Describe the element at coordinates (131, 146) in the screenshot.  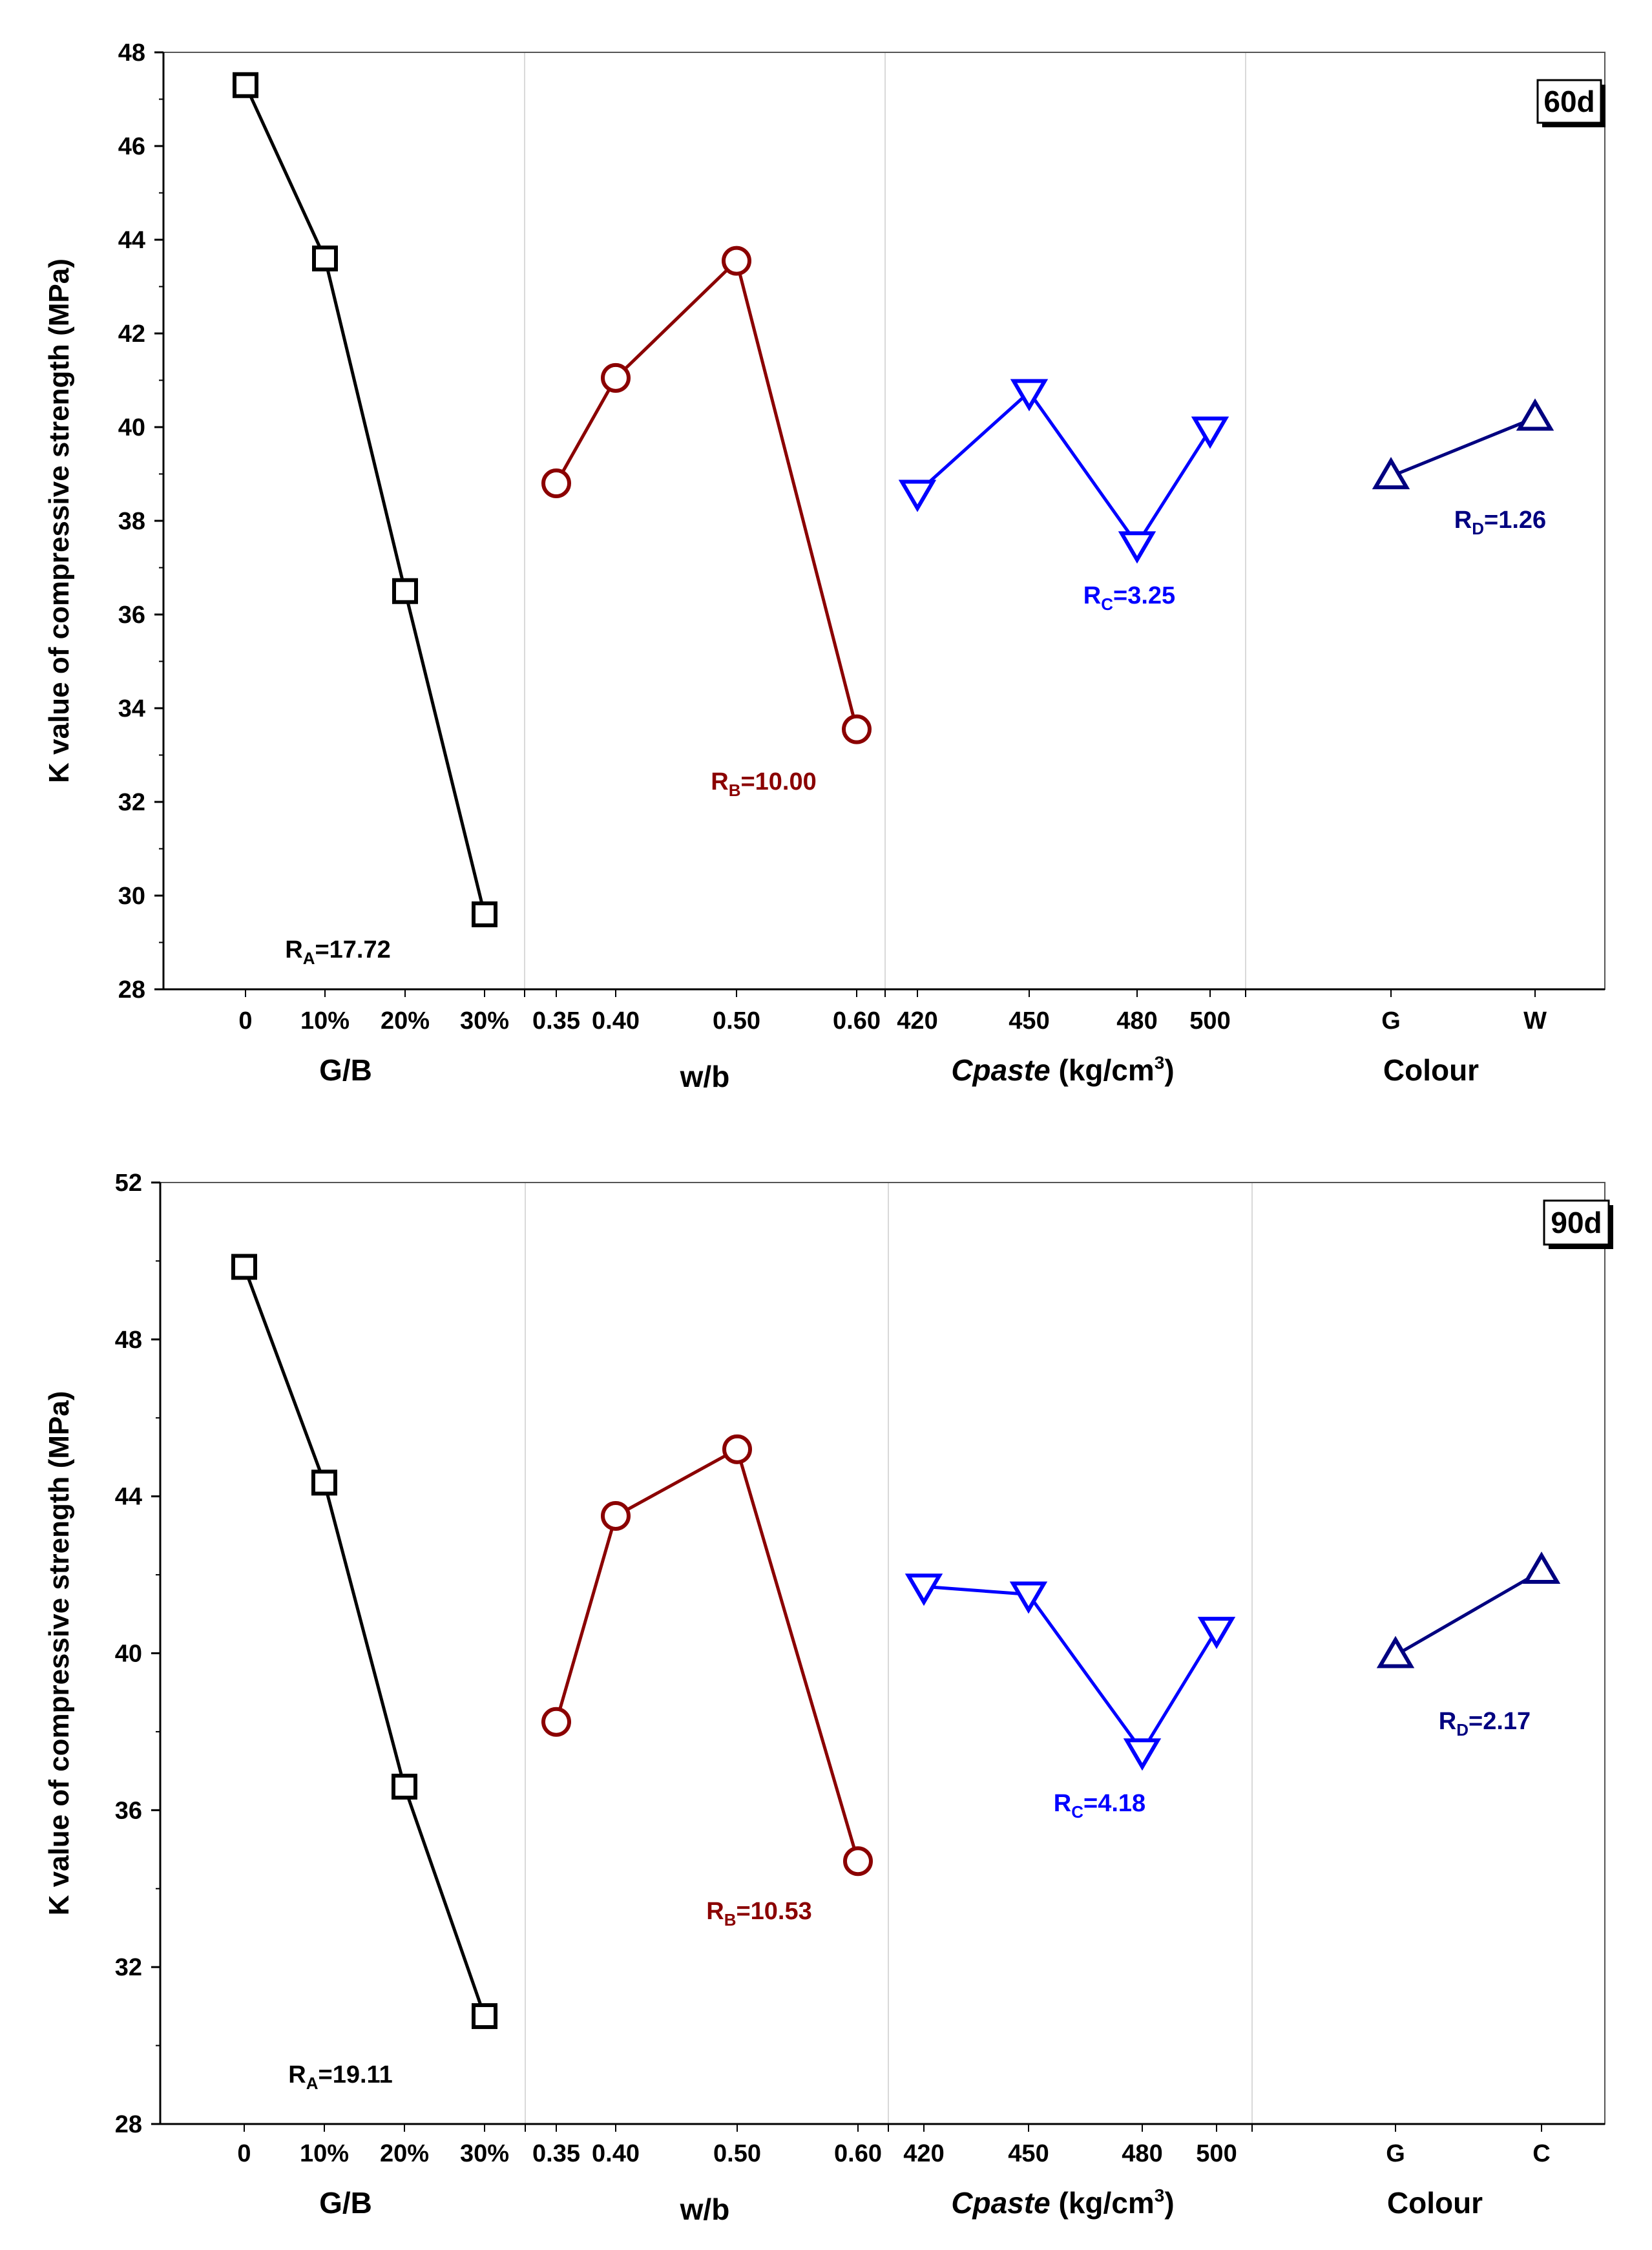
I see `y-tick-label: 46` at that location.